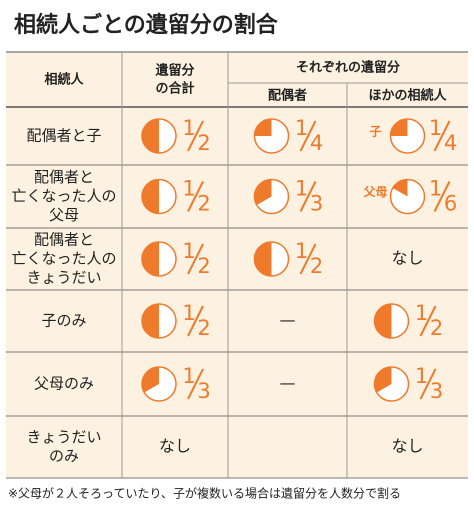  Describe the element at coordinates (174, 89) in the screenshot. I see `header: の合計` at that location.